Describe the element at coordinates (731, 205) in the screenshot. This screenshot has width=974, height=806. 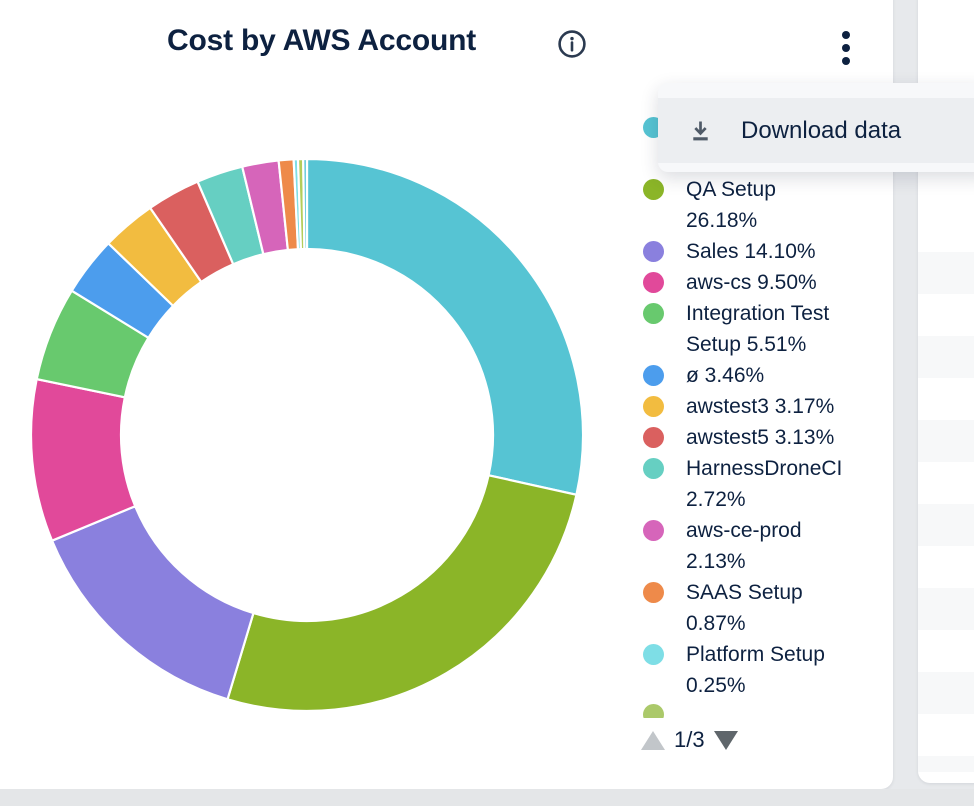
I see `legend-label: QA Setup 26.18%` at that location.